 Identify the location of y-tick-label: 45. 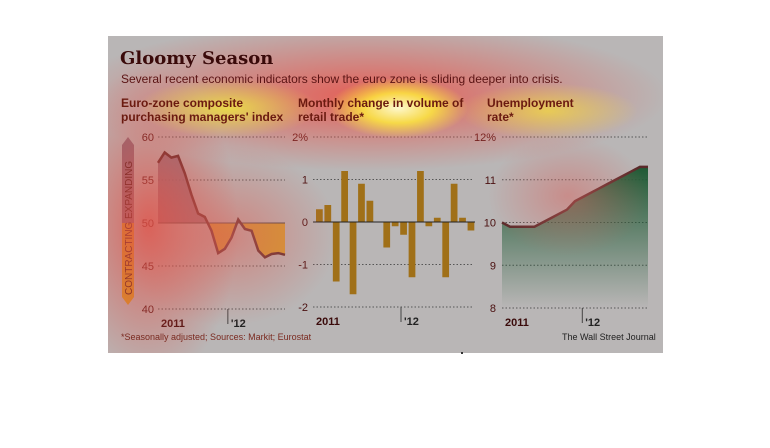
(148, 267).